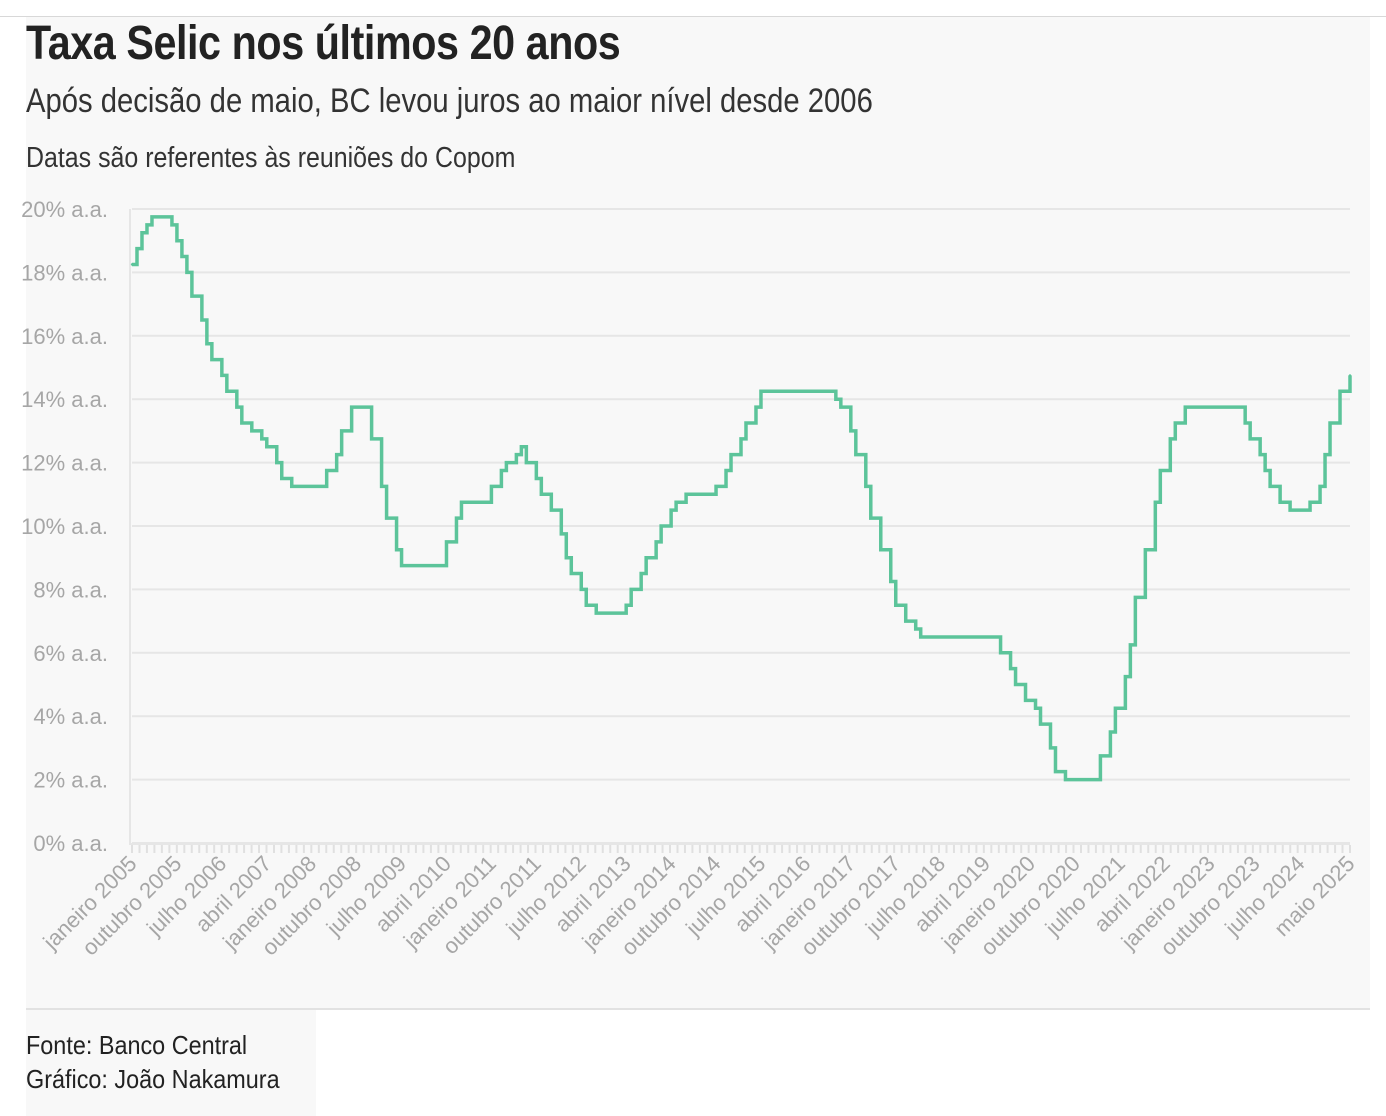  I want to click on y-tick-label: 20% a.a., so click(64, 209).